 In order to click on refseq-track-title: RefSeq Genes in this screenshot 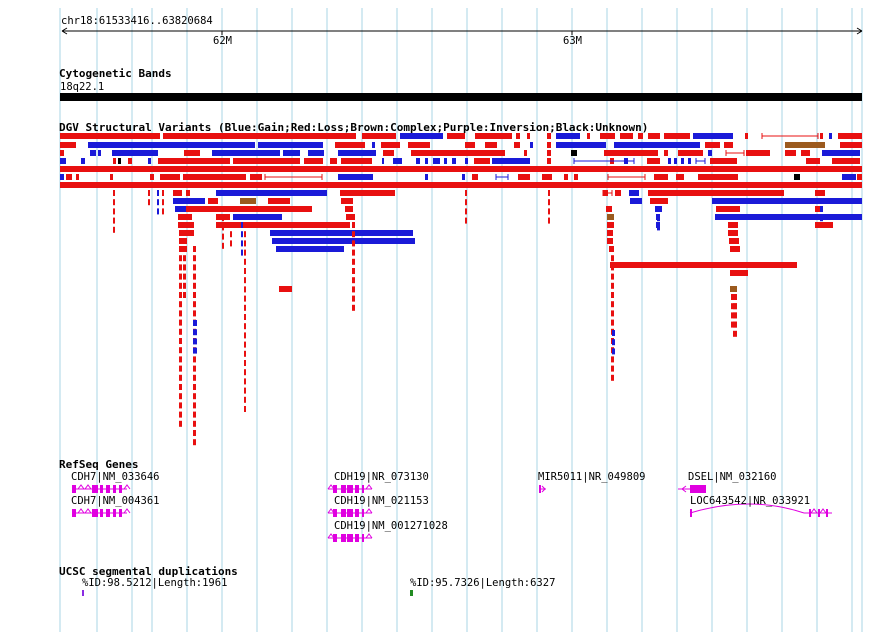, I will do `click(99, 464)`.